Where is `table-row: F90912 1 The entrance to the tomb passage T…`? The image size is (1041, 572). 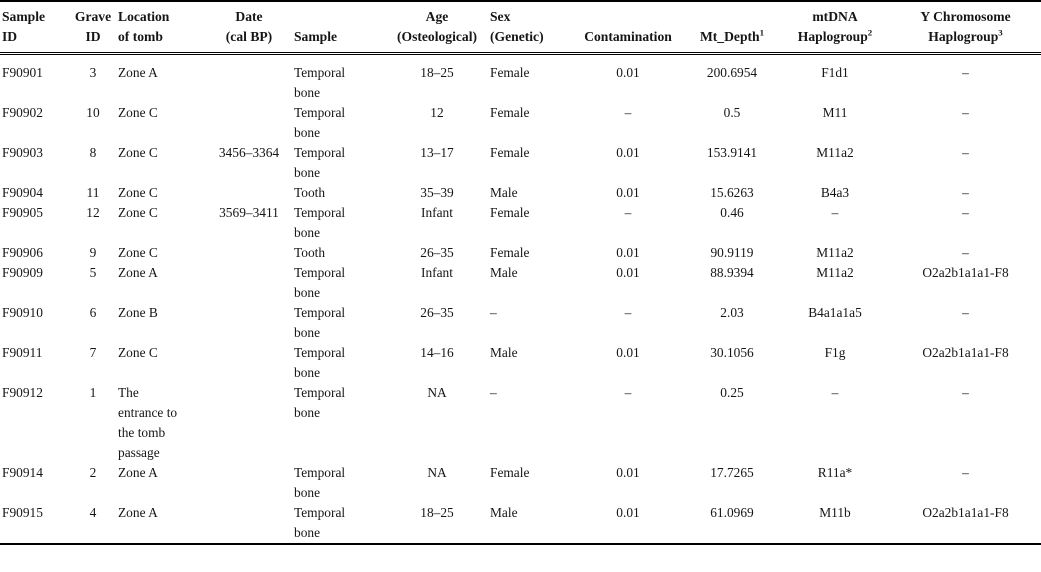 table-row: F90912 1 The entrance to the tomb passage T… is located at coordinates (520, 423).